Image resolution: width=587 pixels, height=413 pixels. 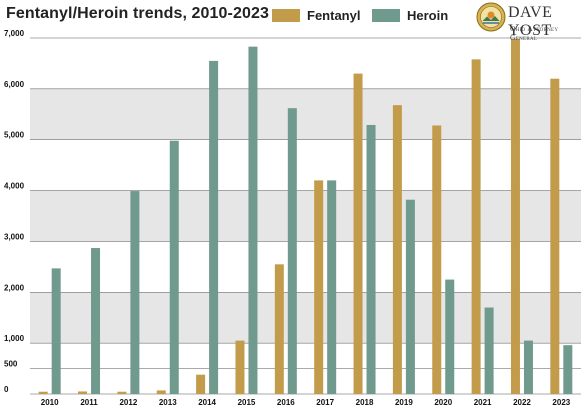 I want to click on bar-heroin-2017, so click(x=332, y=287).